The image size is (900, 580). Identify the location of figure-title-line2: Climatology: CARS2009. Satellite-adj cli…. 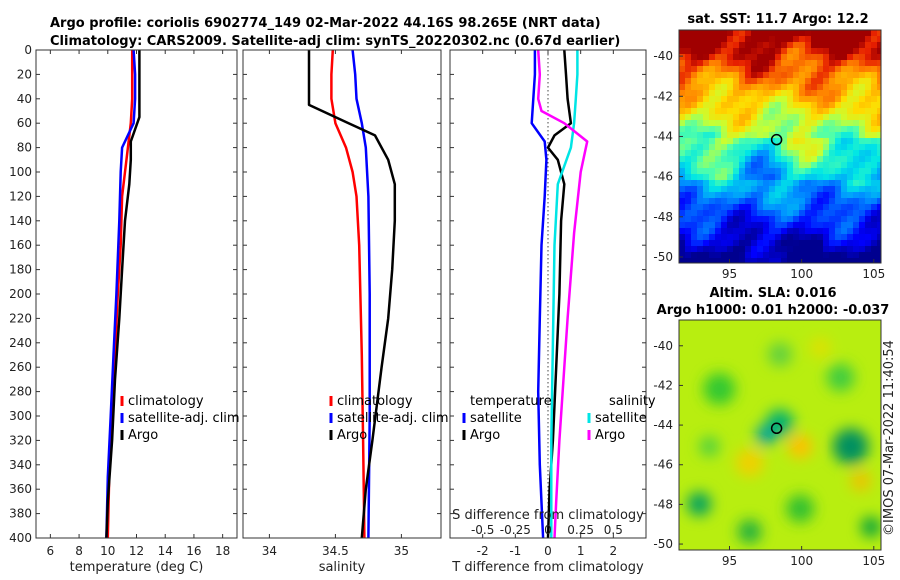
(335, 41).